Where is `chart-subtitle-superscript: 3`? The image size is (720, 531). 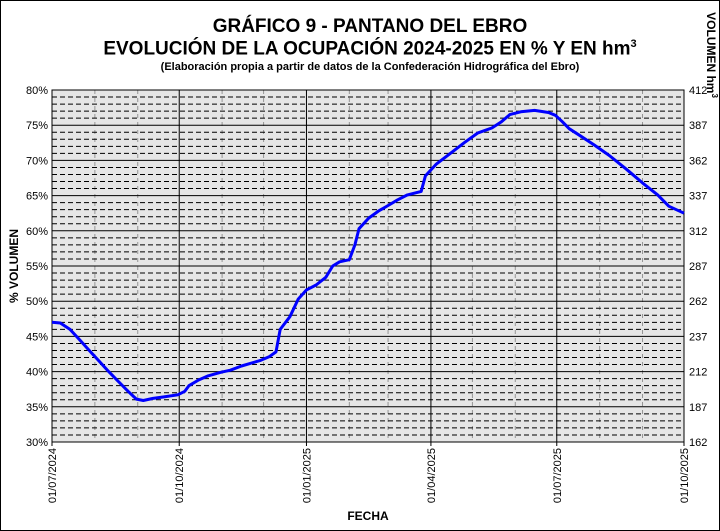 chart-subtitle-superscript: 3 is located at coordinates (633, 44).